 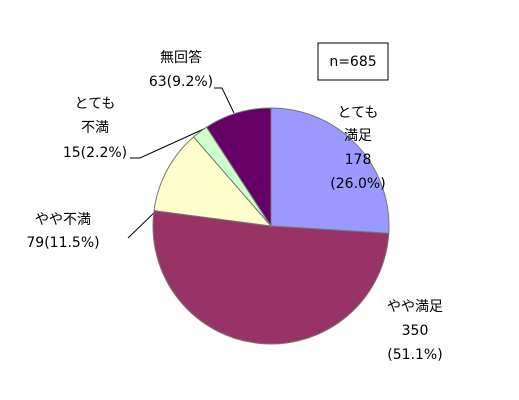 What do you see at coordinates (358, 136) in the screenshot?
I see `category-label: 満足` at bounding box center [358, 136].